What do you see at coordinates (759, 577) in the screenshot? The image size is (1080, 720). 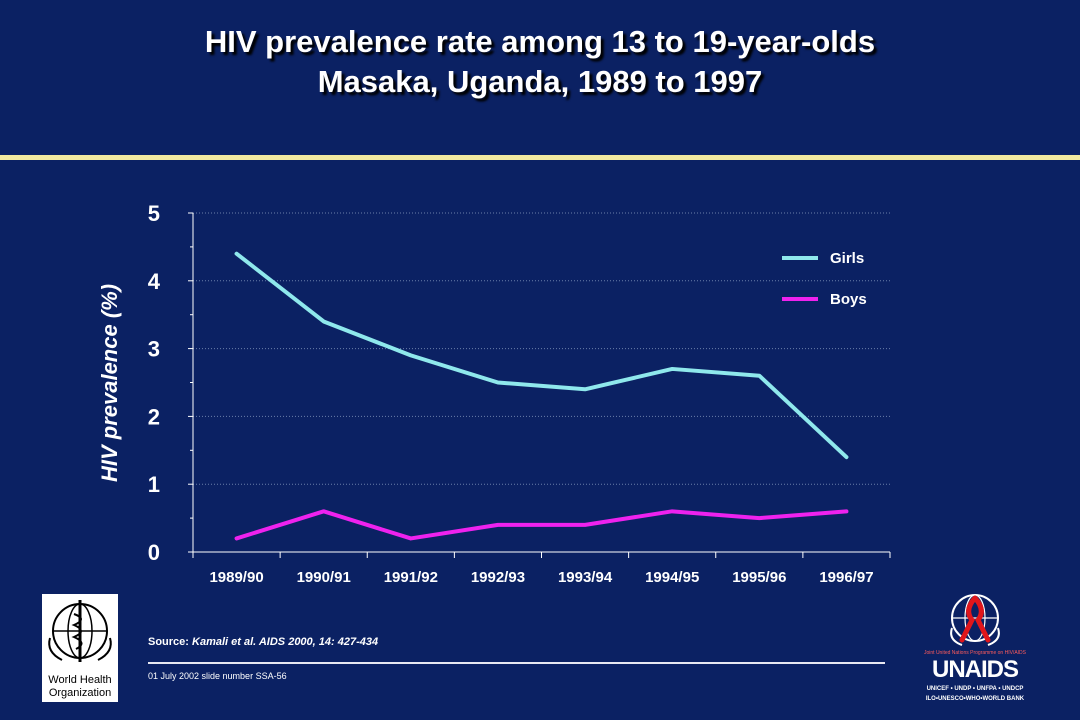 I see `x-tick-label: 1995/96` at bounding box center [759, 577].